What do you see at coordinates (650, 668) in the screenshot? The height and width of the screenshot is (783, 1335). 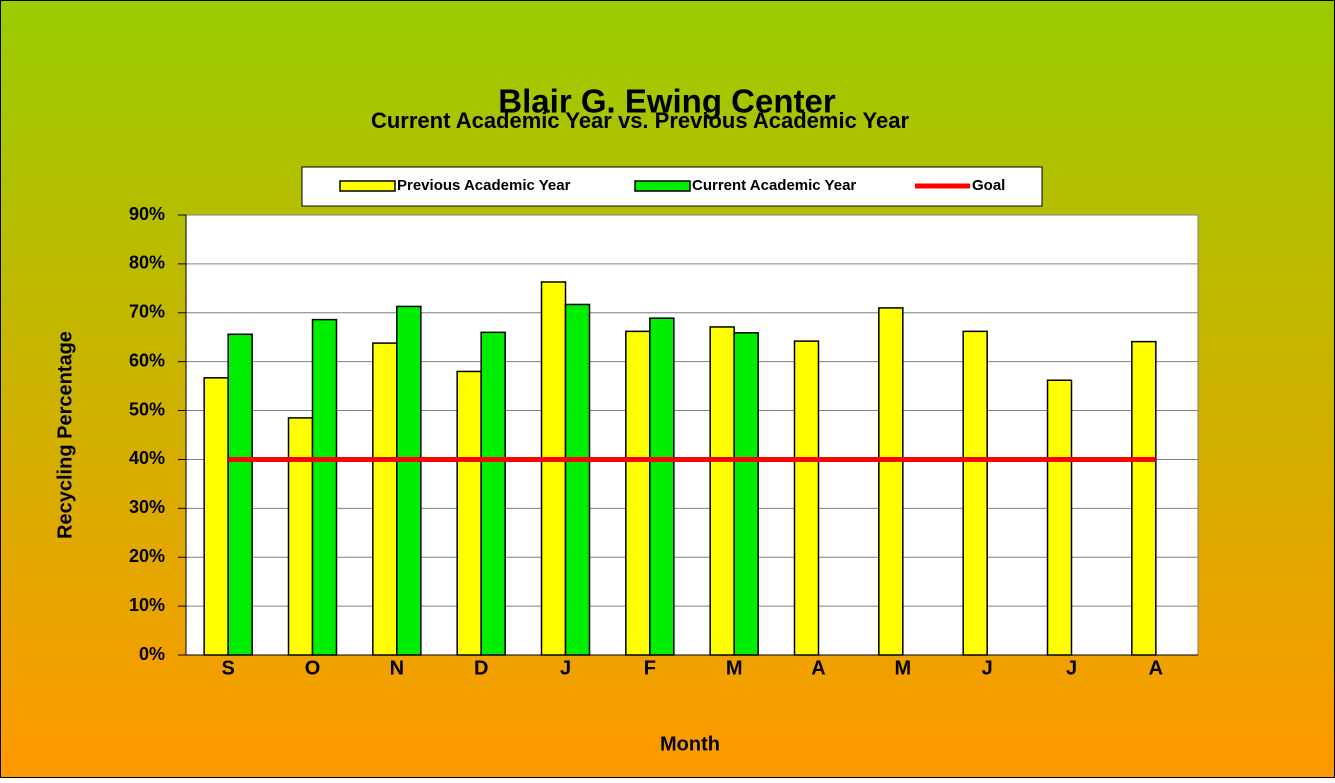 I see `x-tick-label: F` at bounding box center [650, 668].